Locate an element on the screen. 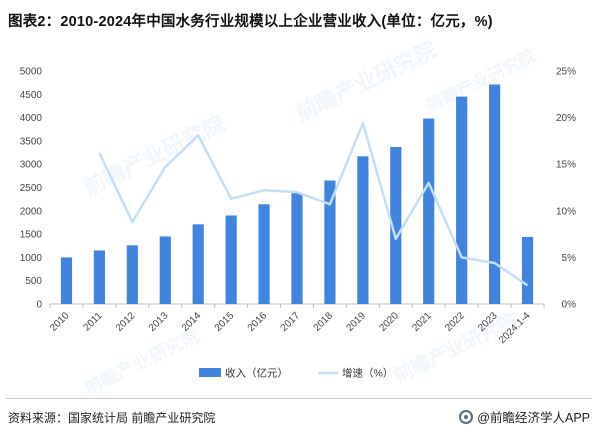  y-right-tick-label: 5% is located at coordinates (569, 258).